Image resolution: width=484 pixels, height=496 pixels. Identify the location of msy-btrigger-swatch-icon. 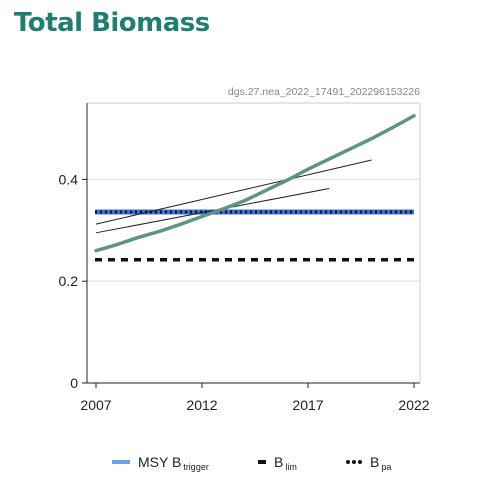
(121, 462).